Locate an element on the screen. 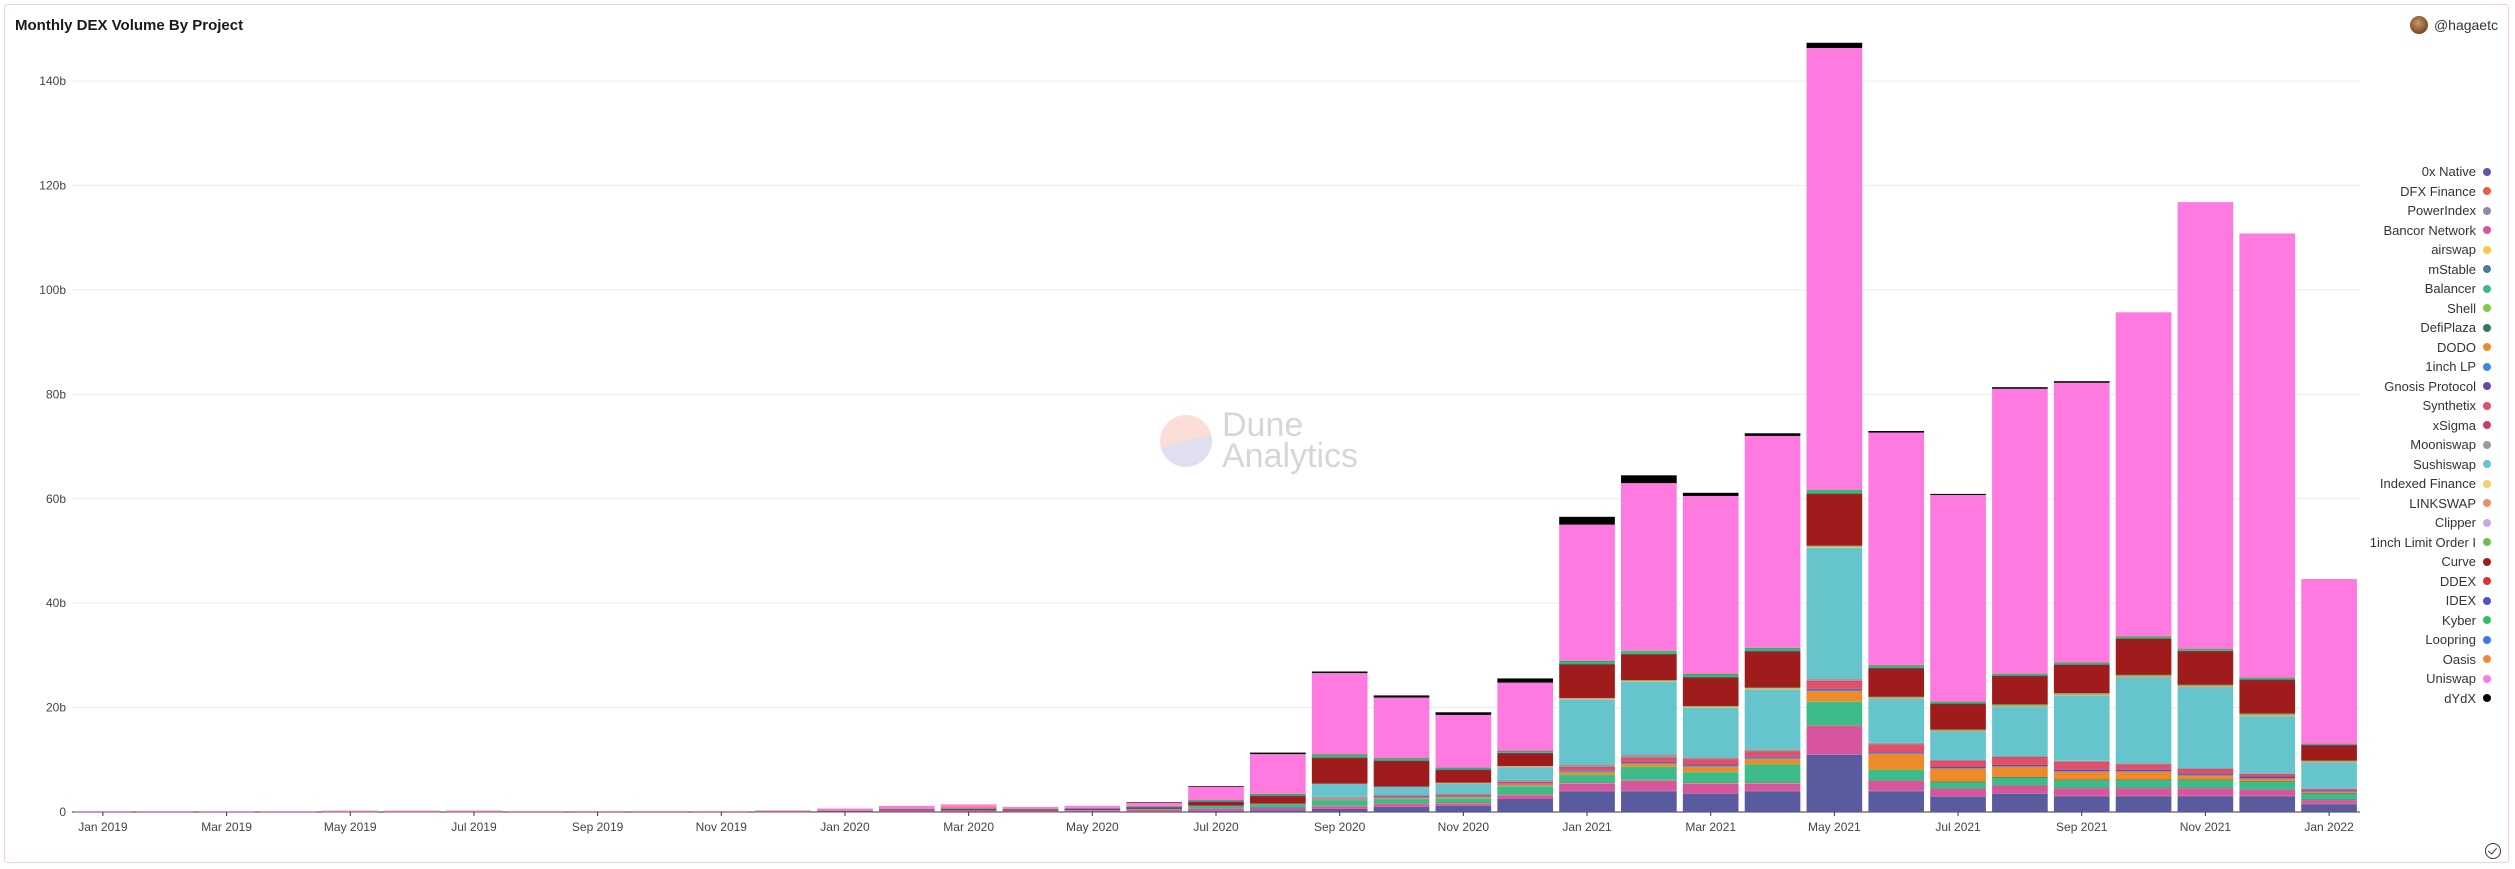 Image resolution: width=2515 pixels, height=869 pixels. legend-item: PowerIndex is located at coordinates (2396, 211).